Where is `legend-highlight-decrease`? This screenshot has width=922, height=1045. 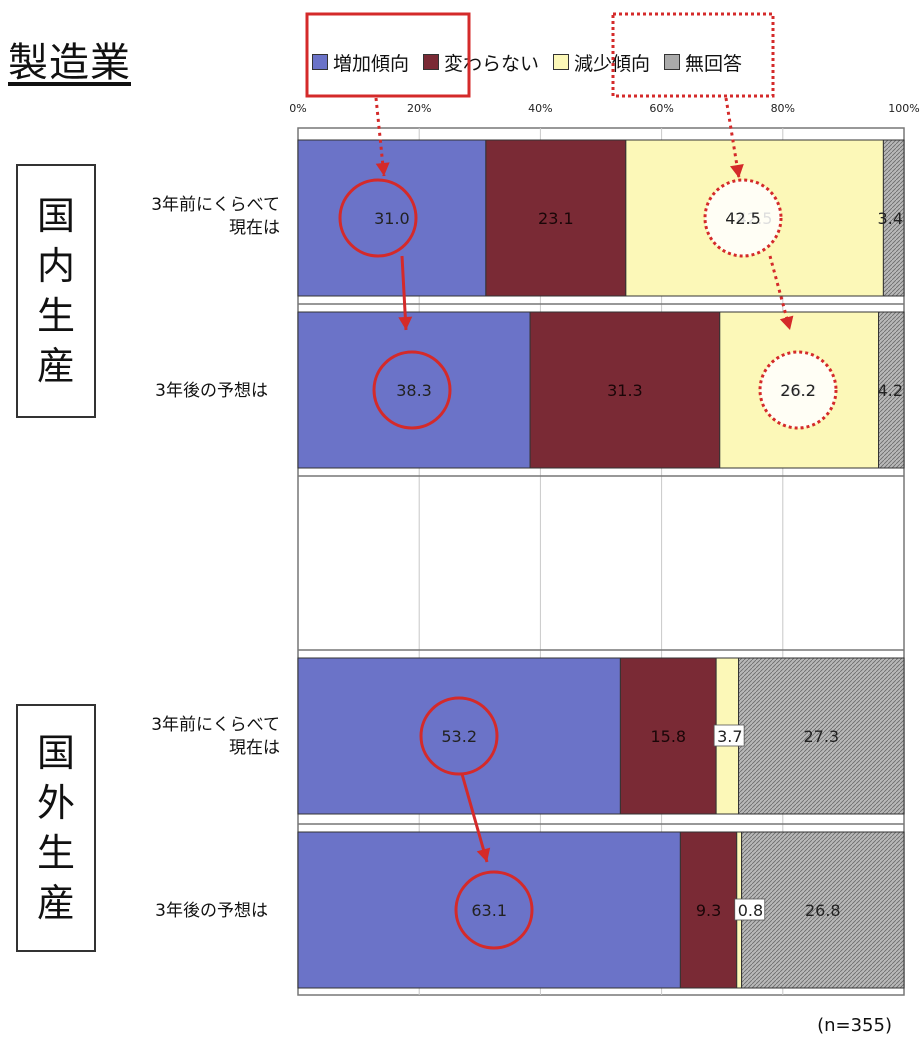
legend-highlight-decrease is located at coordinates (693, 55).